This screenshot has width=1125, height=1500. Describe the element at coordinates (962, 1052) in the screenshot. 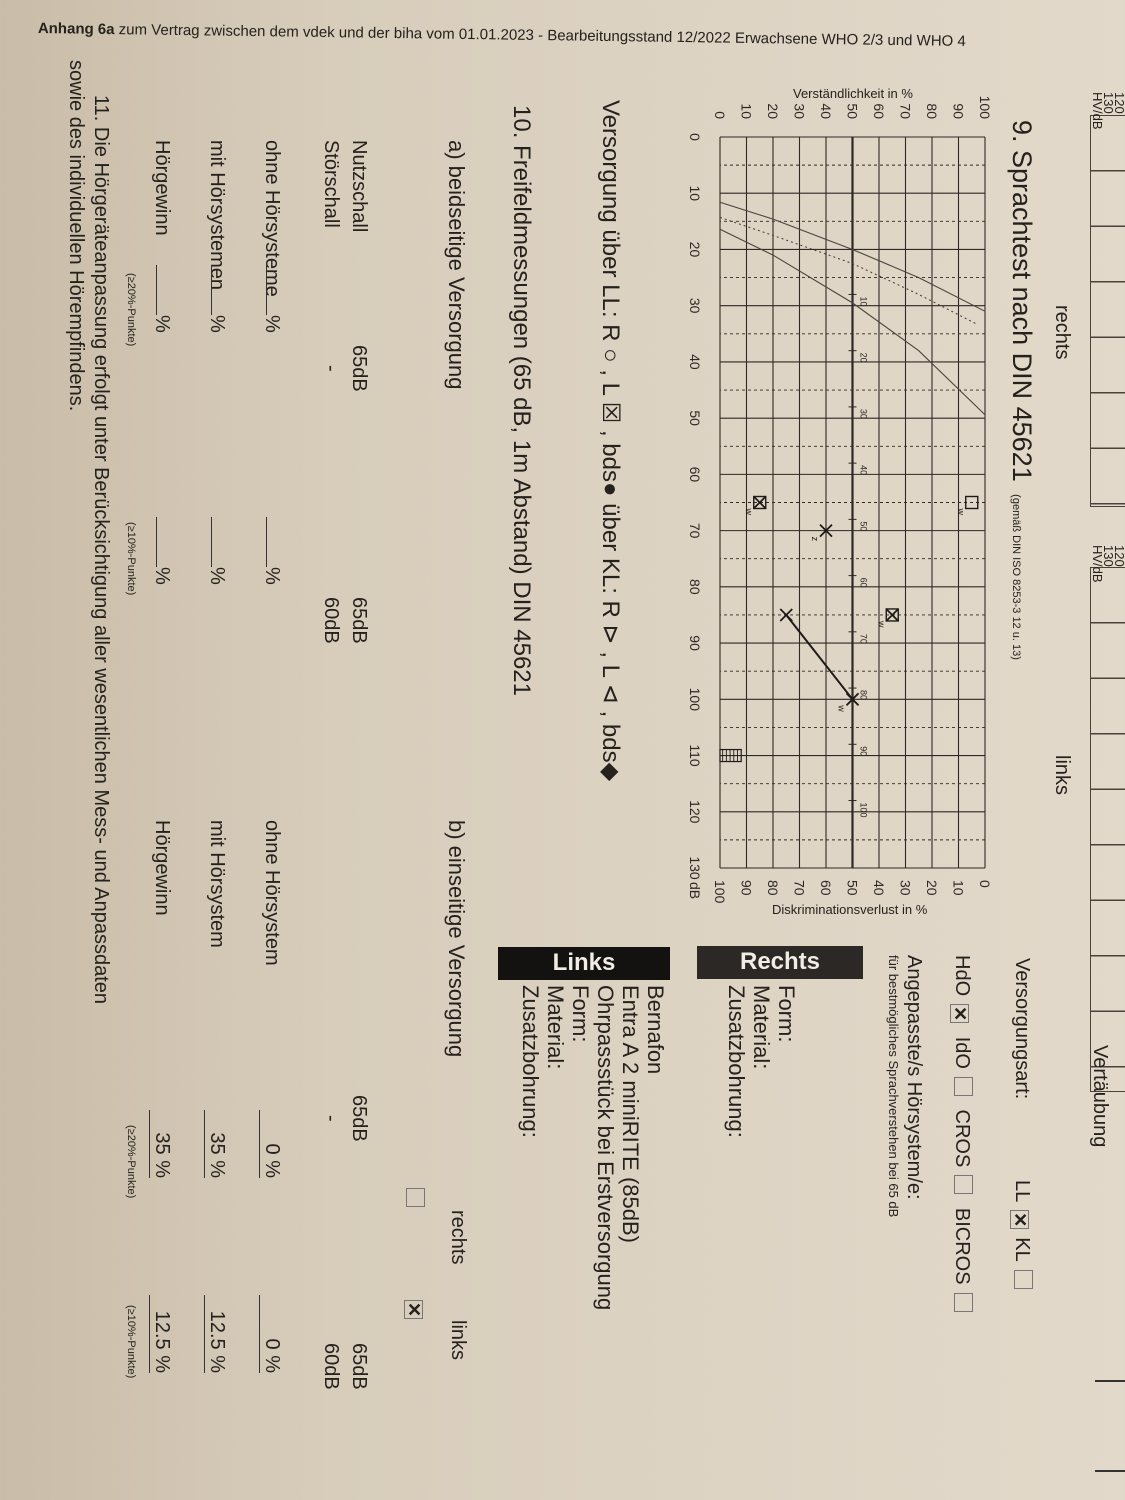

I see `ido-label: IdO` at that location.